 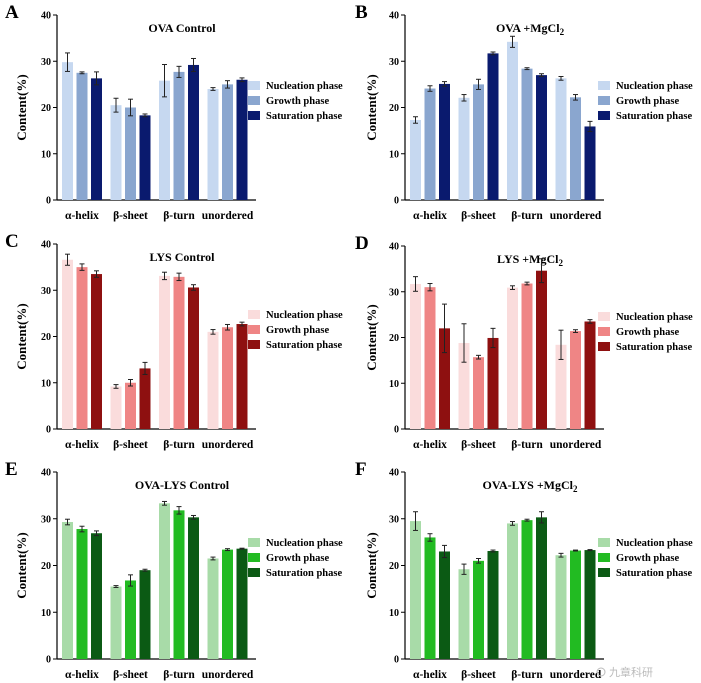 I want to click on chart-title: OVA-LYS Control, so click(x=182, y=485).